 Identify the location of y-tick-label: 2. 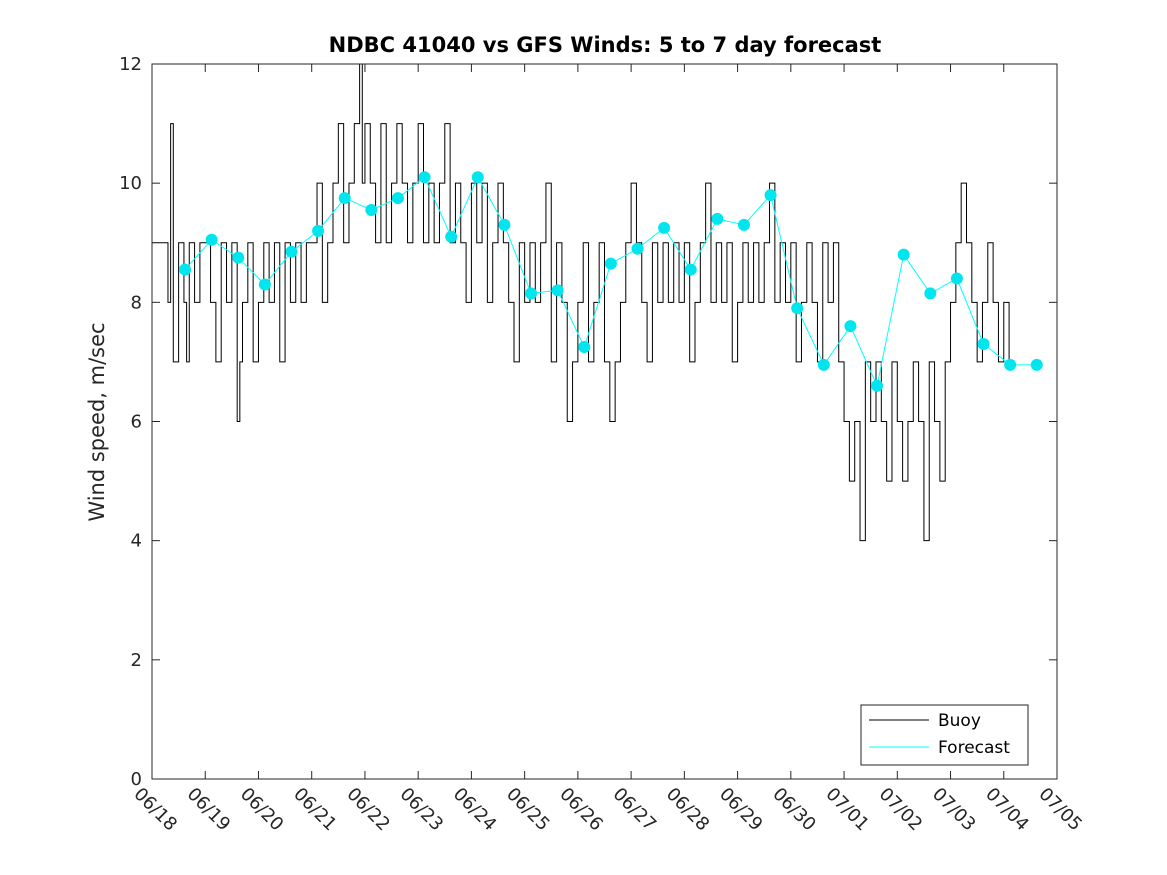
(136, 660).